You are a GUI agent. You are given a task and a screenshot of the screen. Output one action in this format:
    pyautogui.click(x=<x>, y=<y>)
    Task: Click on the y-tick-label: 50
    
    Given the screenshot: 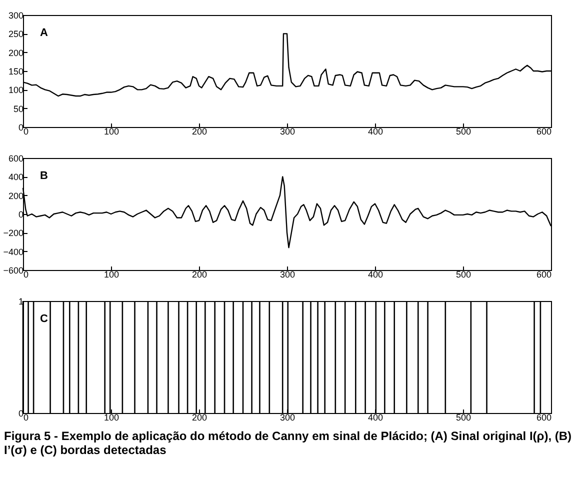 What is the action you would take?
    pyautogui.click(x=18, y=109)
    